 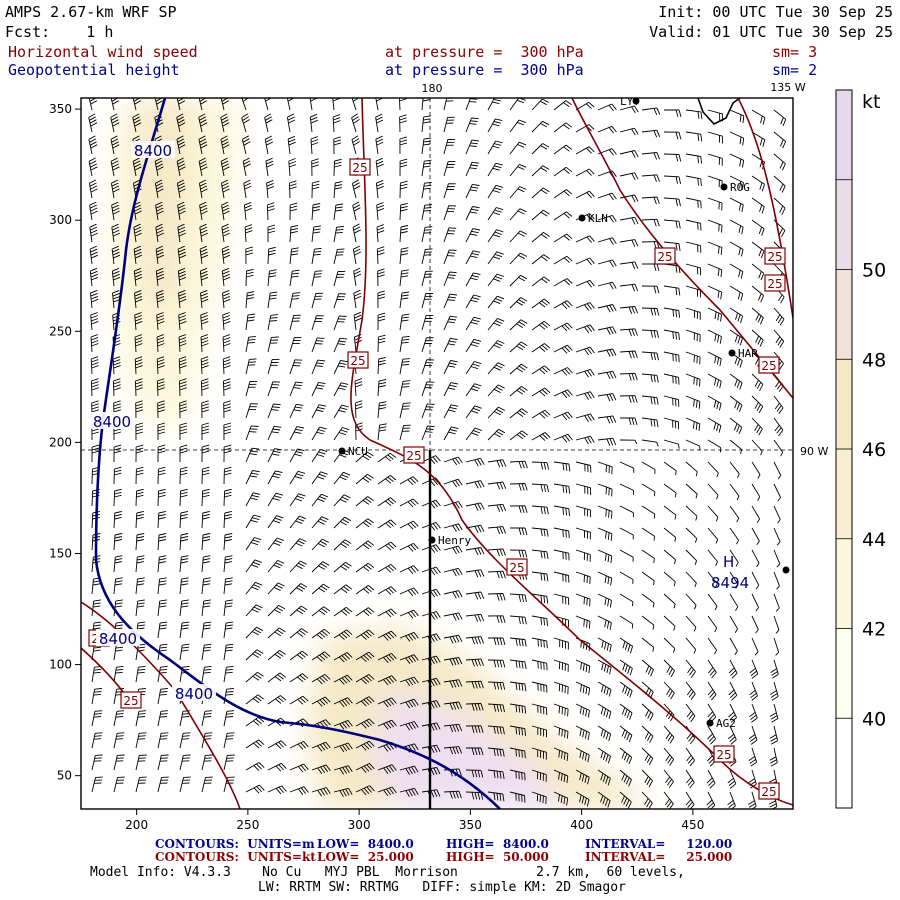 I want to click on x-tick-label: 200, so click(x=136, y=825).